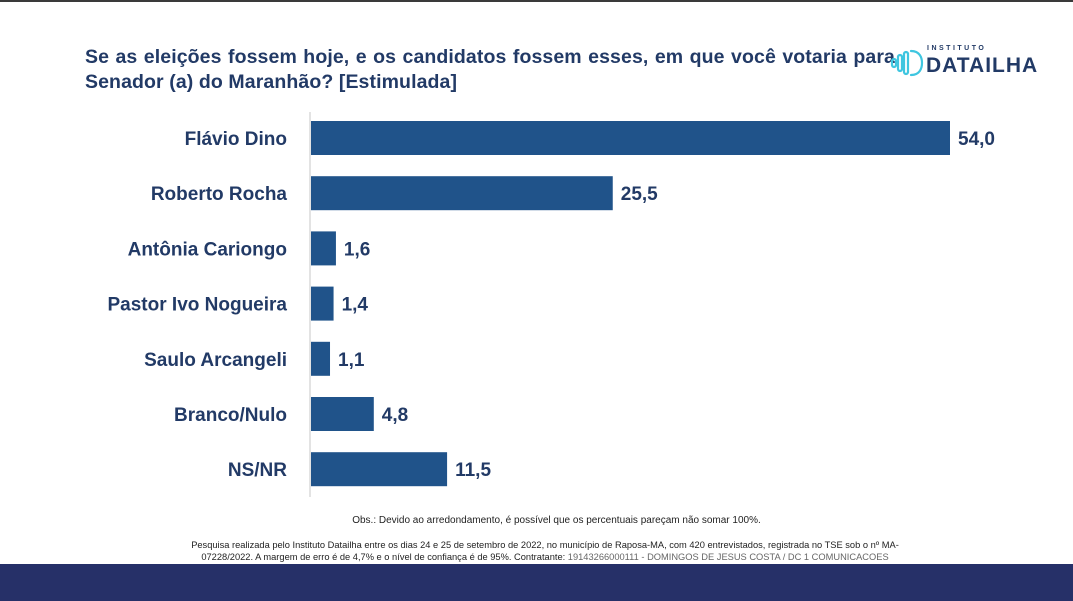 This screenshot has height=601, width=1073. I want to click on category-label: Roberto Rocha, so click(219, 194).